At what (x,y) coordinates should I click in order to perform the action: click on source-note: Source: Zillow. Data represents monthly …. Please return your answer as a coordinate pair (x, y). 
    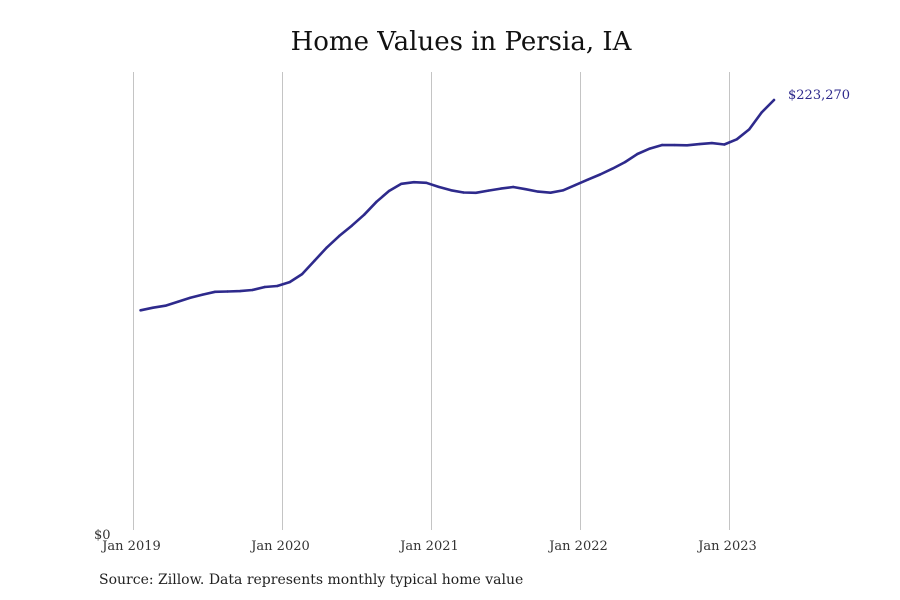
    Looking at the image, I should click on (311, 580).